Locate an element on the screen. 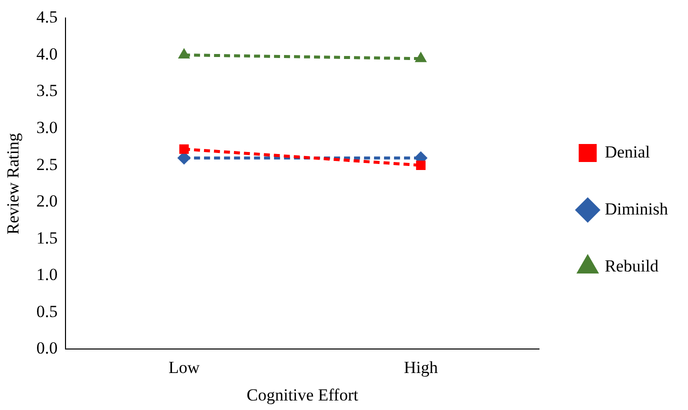 The width and height of the screenshot is (688, 410). y-axis-title: Review Rating is located at coordinates (13, 183).